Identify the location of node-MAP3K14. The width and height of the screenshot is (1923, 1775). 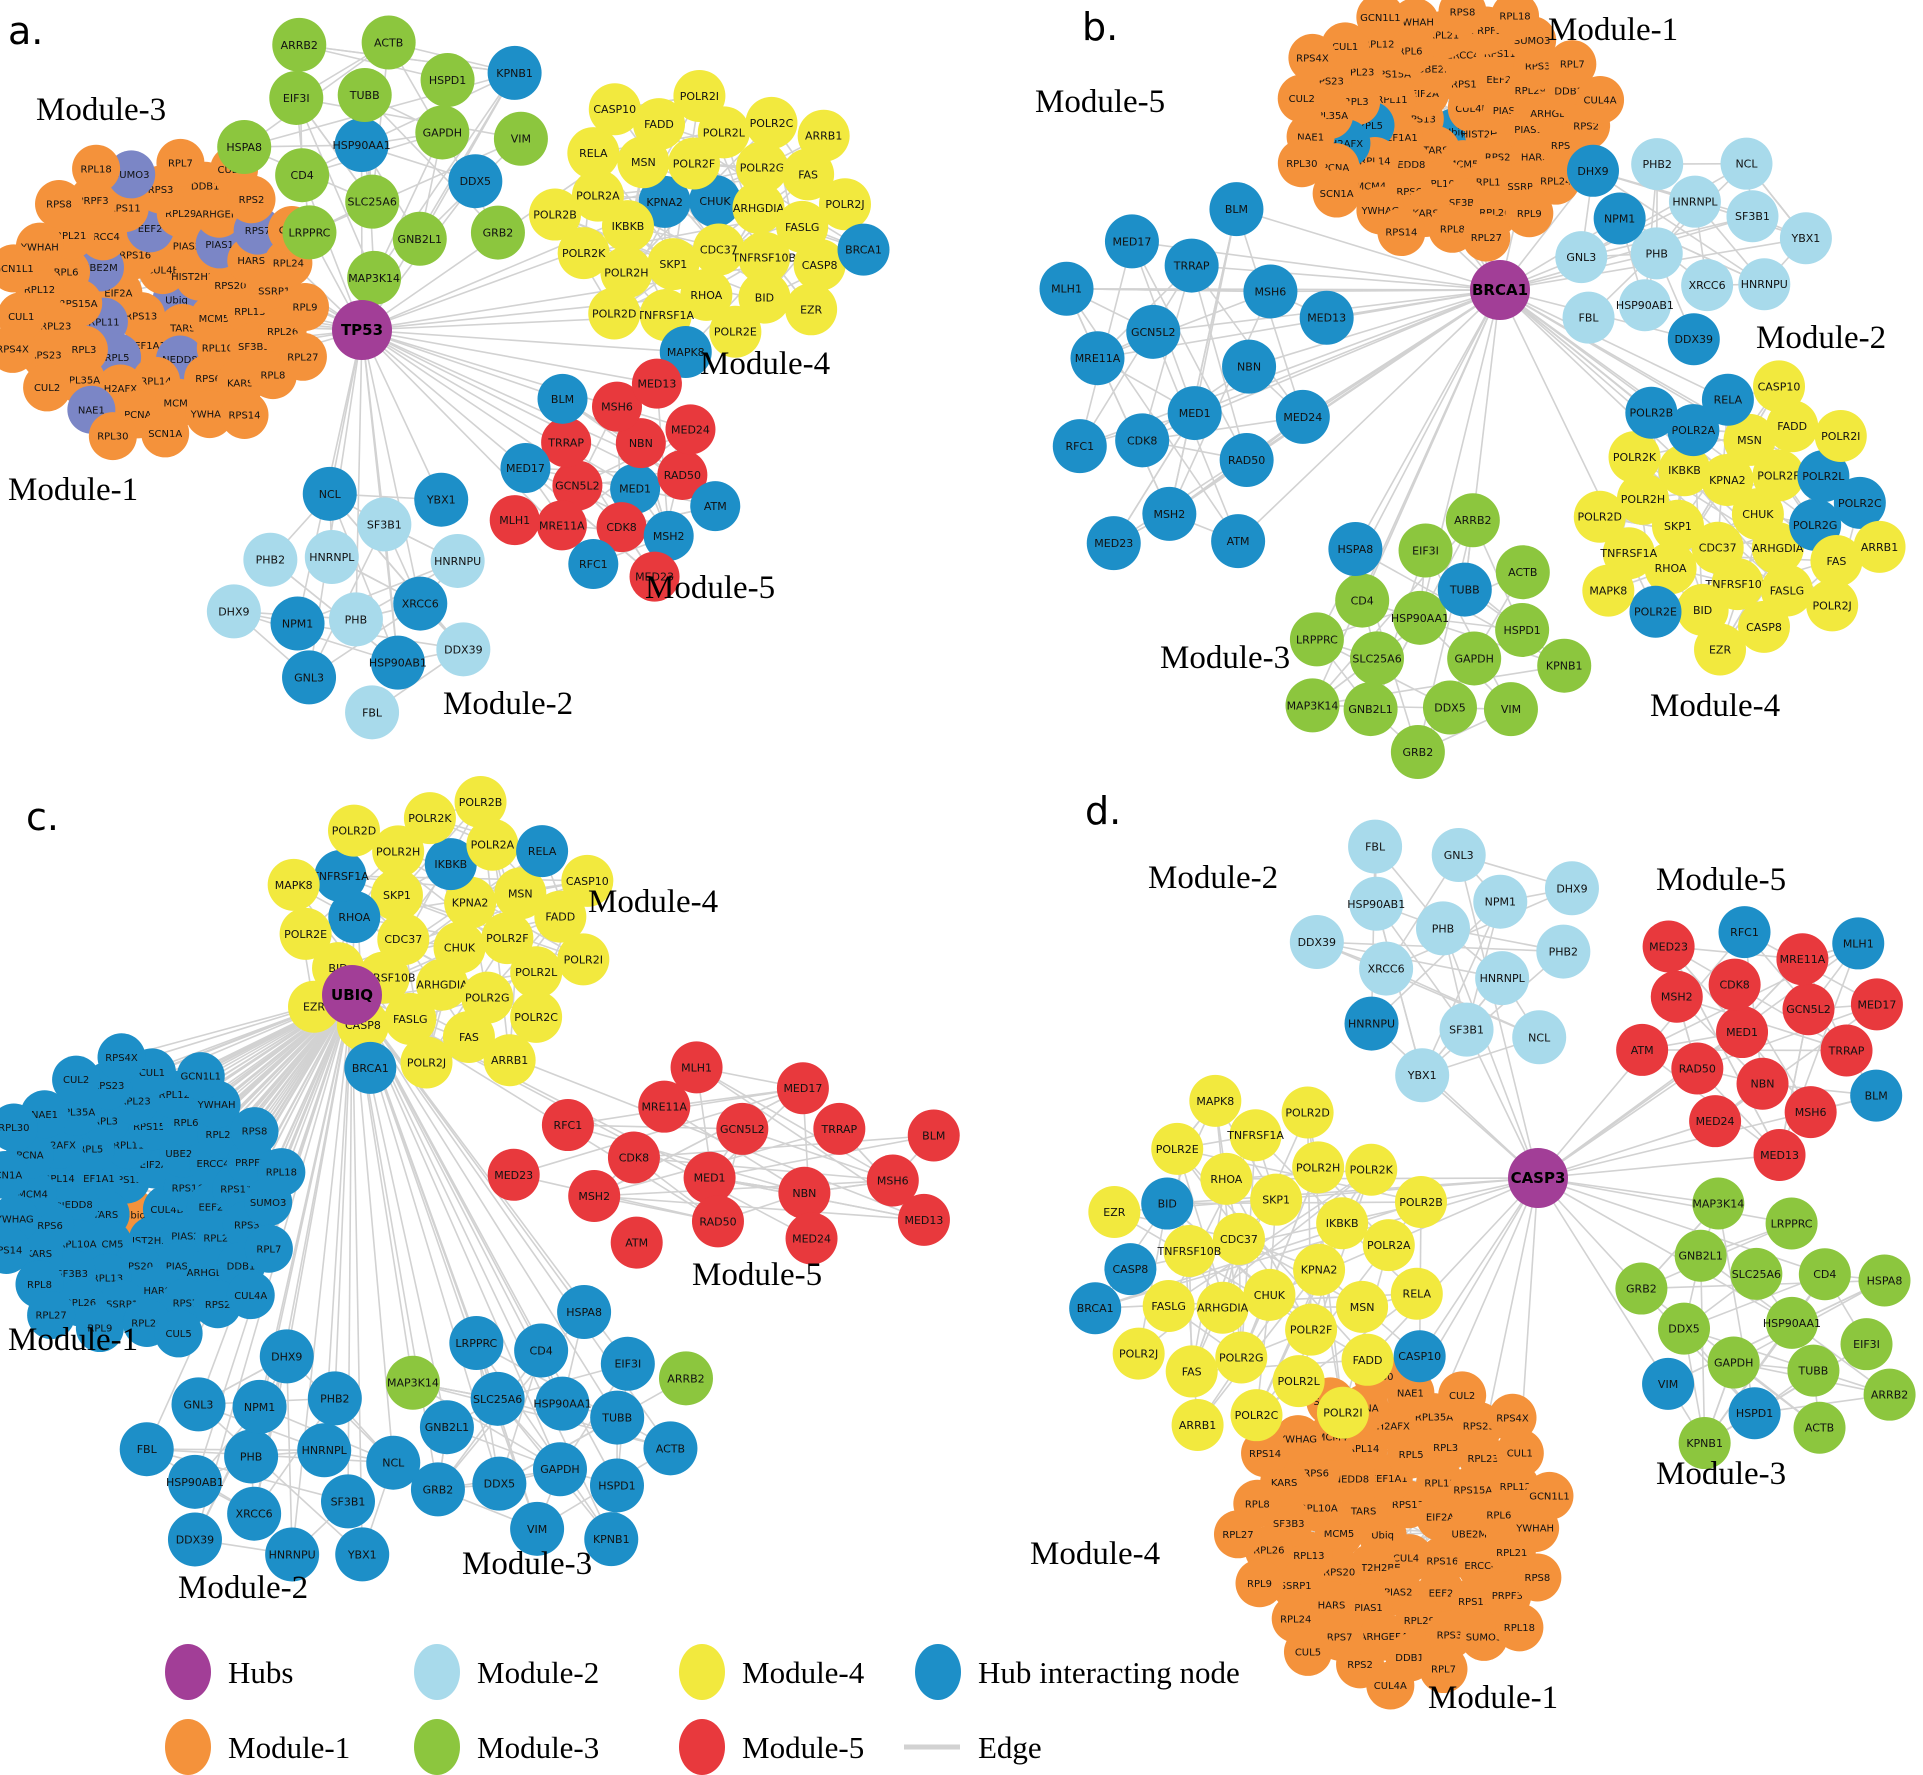
(1312, 705).